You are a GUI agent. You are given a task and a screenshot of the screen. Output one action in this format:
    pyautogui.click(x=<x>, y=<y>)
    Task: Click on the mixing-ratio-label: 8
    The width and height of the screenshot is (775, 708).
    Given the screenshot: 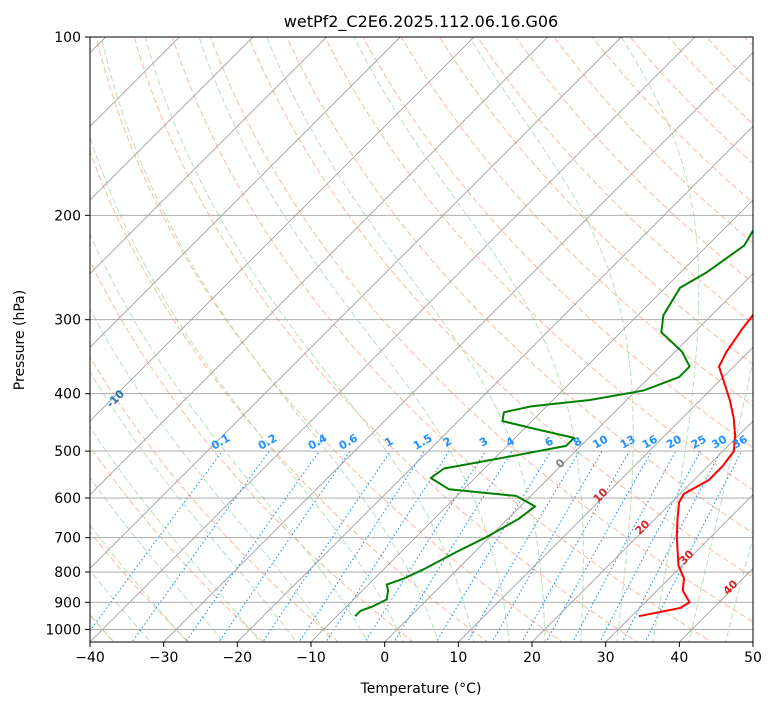 What is the action you would take?
    pyautogui.click(x=577, y=442)
    